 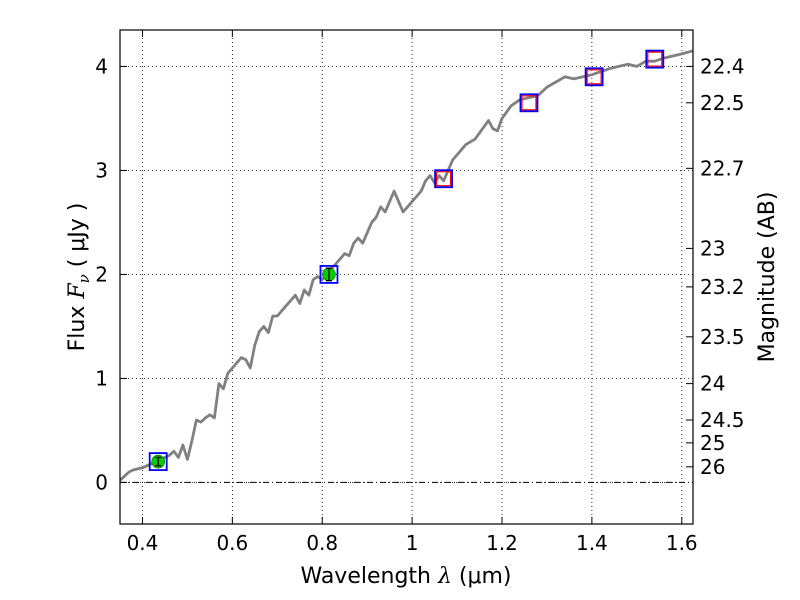 I want to click on y2-tick-label: 22.5, so click(x=722, y=103).